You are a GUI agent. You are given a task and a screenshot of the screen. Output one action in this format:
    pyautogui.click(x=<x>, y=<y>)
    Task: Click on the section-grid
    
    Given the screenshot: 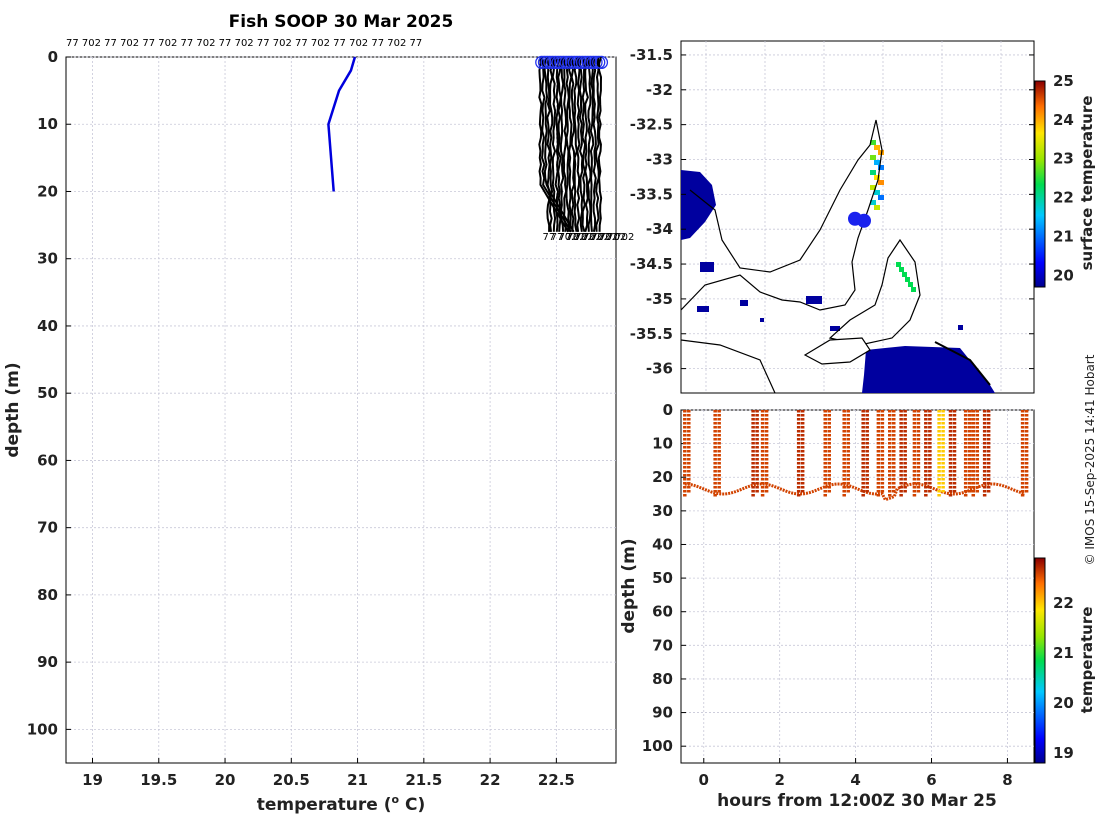 What is the action you would take?
    pyautogui.click(x=857, y=586)
    